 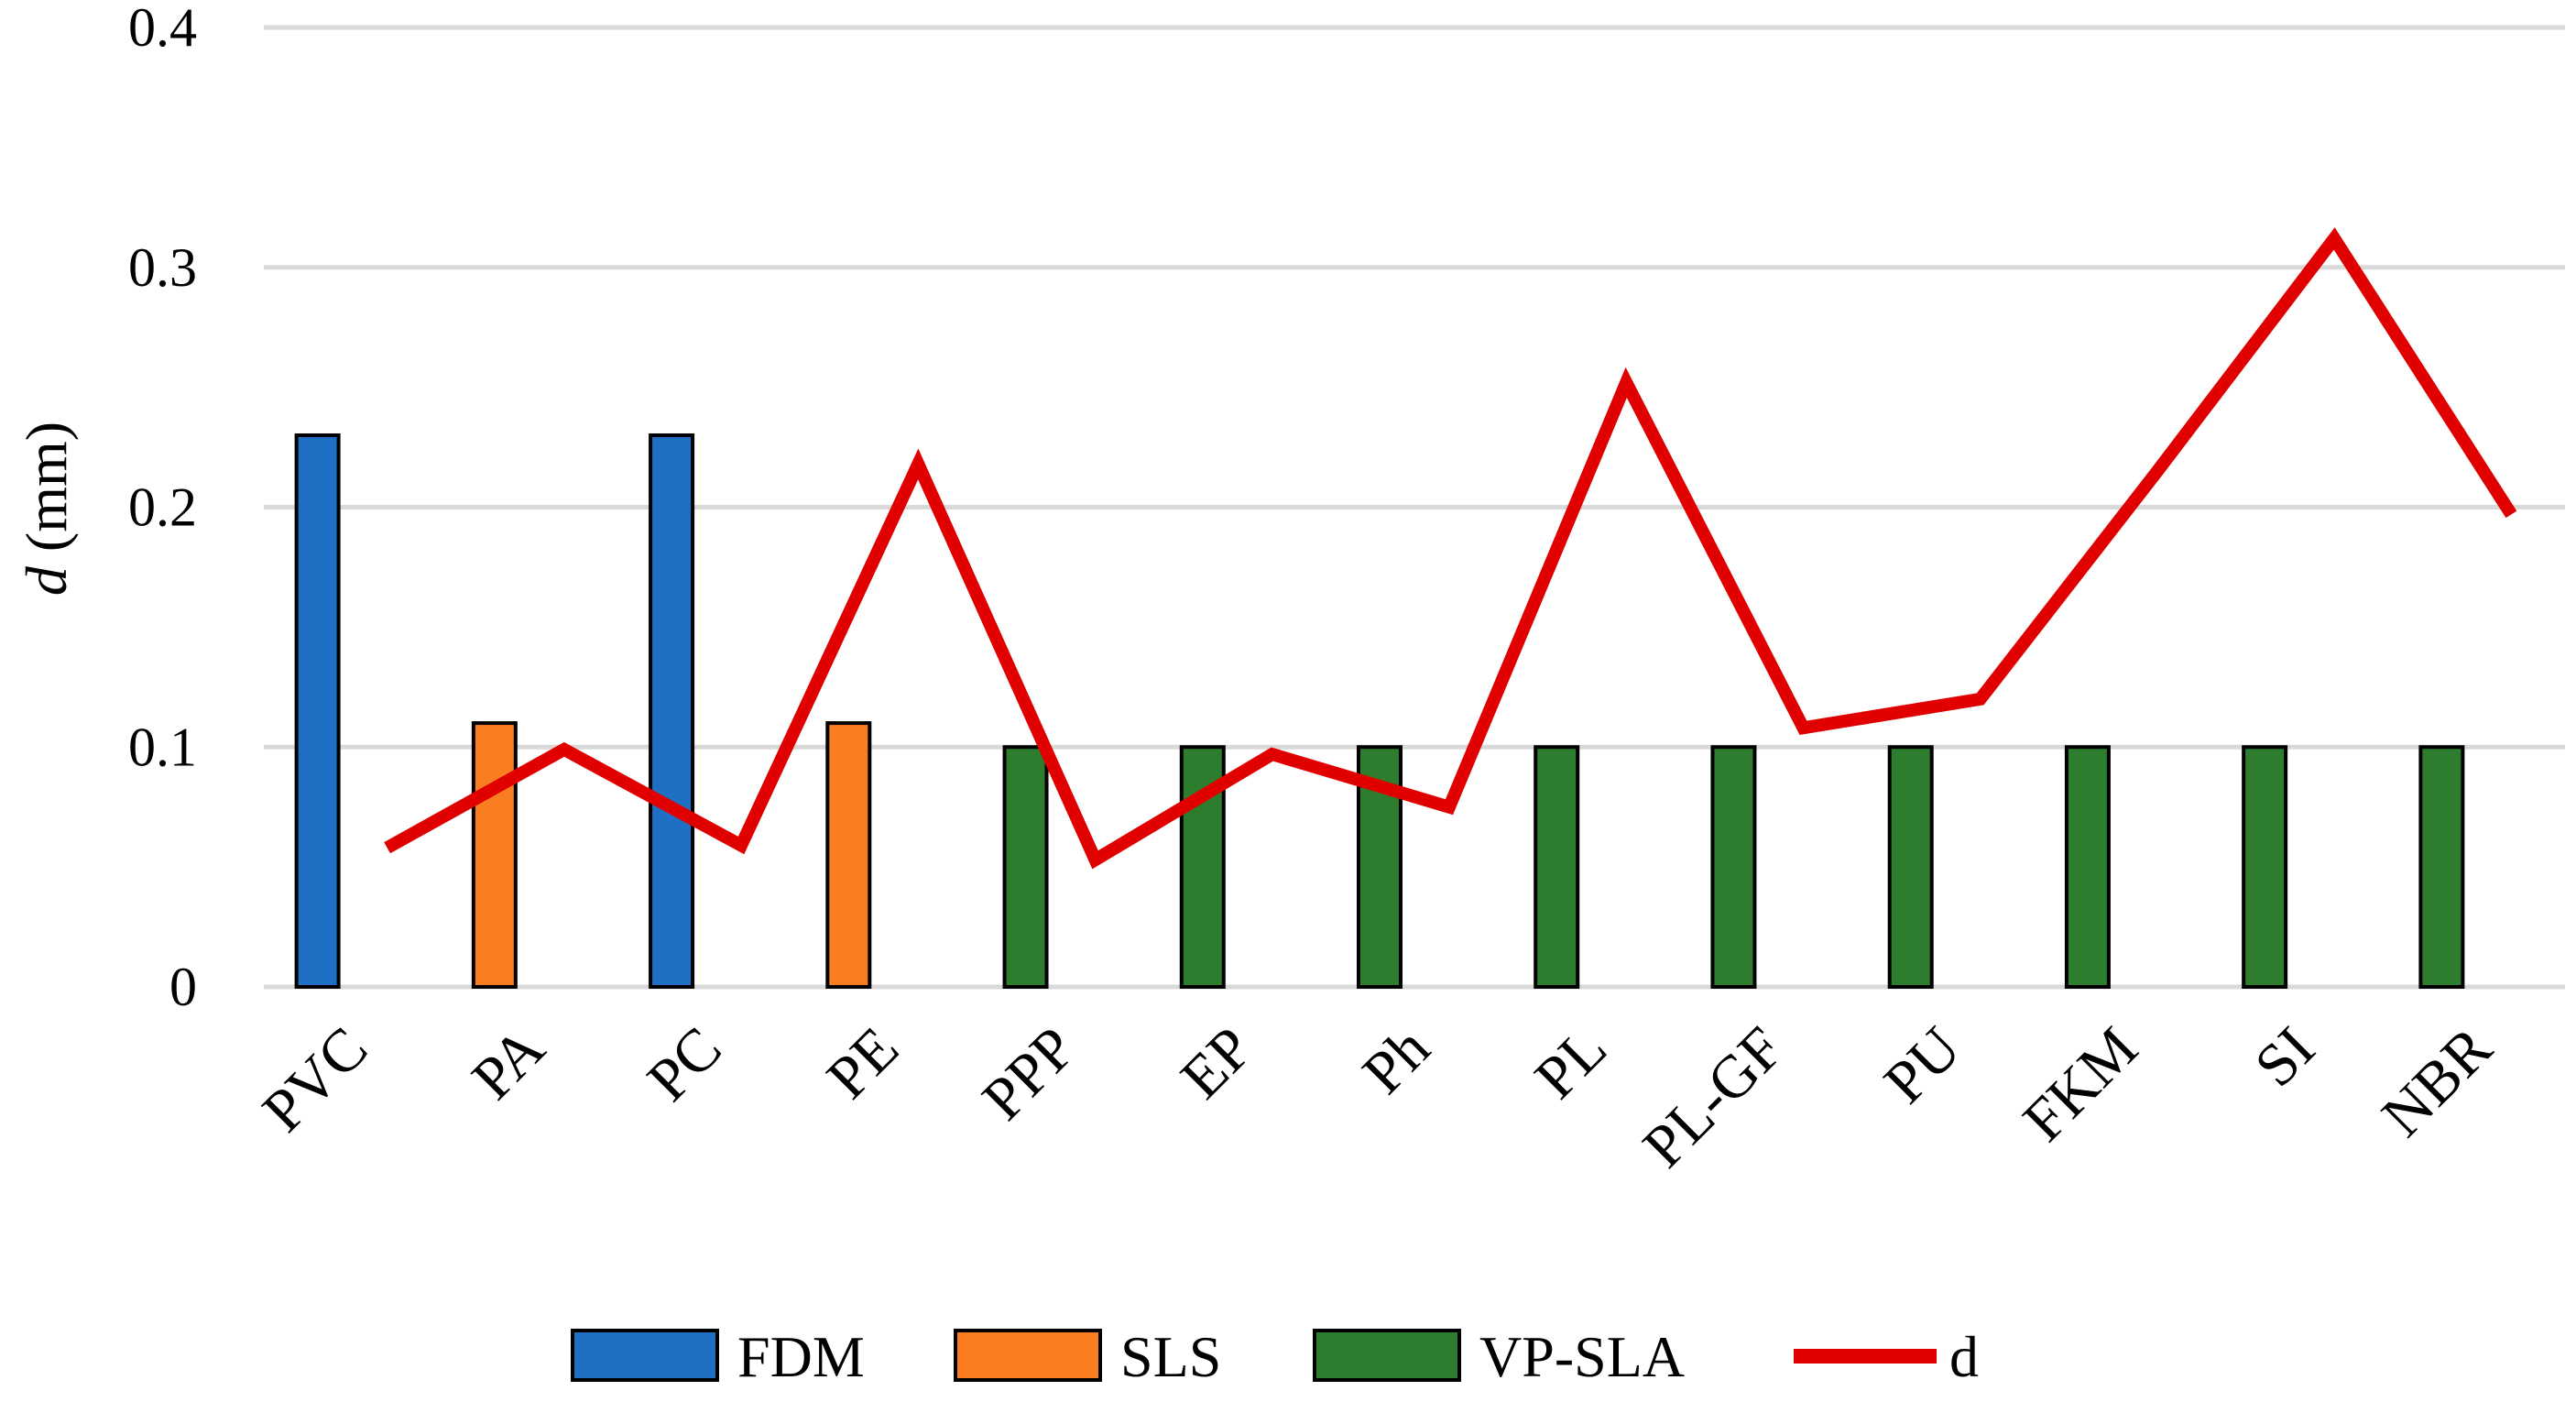 What do you see at coordinates (1275, 1356) in the screenshot?
I see `legend: FDM SLS VP-SLA d` at bounding box center [1275, 1356].